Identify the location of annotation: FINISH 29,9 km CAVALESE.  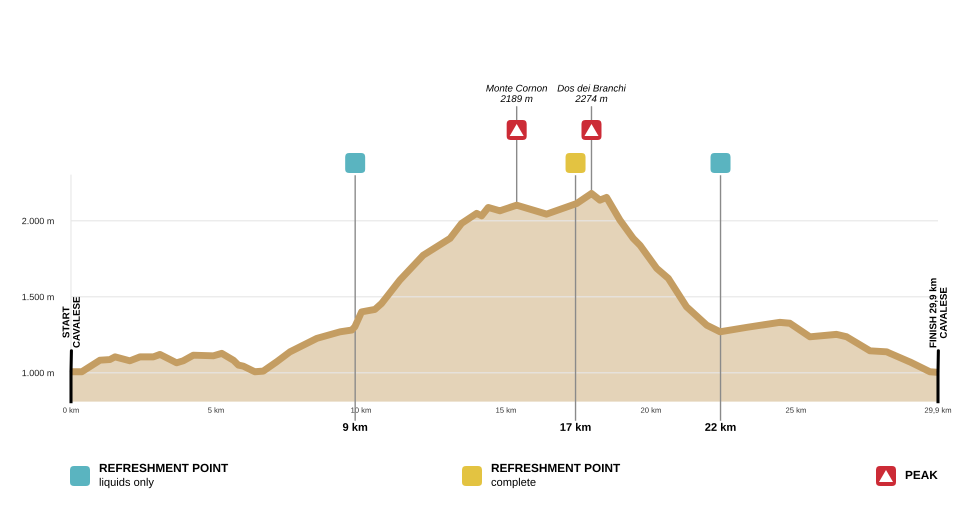
(938, 313).